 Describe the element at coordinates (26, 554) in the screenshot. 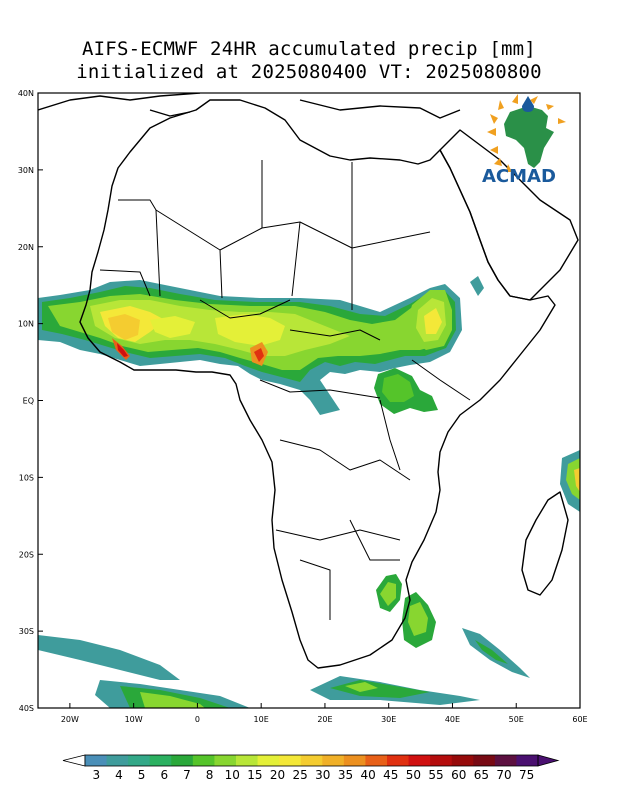

I see `lat-label: 20S` at that location.